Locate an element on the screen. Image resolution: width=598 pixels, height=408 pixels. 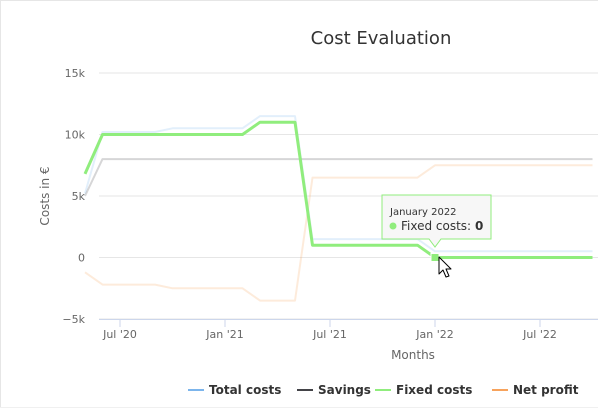
y-tick-label: 15k is located at coordinates (75, 73).